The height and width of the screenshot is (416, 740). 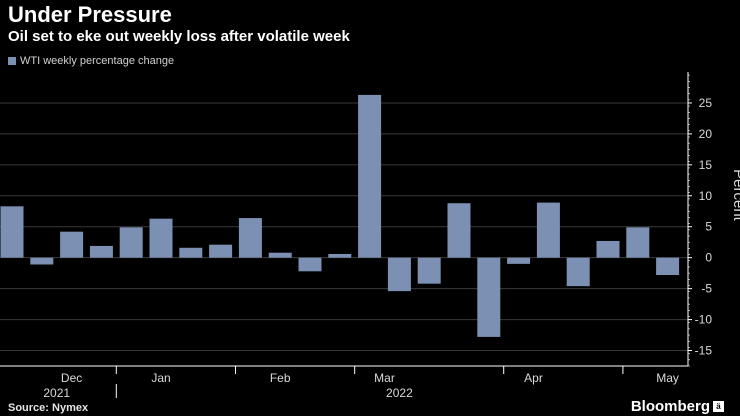 What do you see at coordinates (56, 393) in the screenshot?
I see `x-year-label: 2021` at bounding box center [56, 393].